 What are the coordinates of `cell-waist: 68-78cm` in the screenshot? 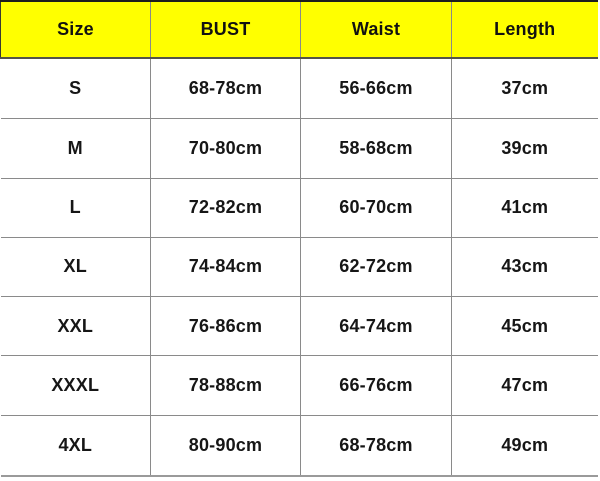 It's located at (376, 445).